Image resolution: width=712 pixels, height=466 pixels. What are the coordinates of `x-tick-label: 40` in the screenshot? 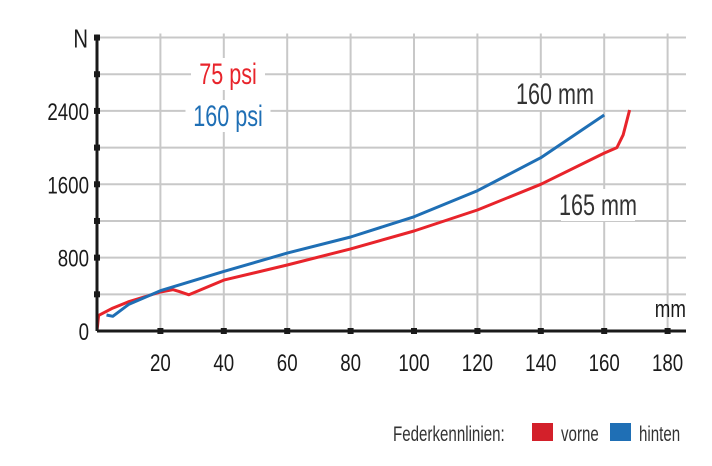 It's located at (223, 363).